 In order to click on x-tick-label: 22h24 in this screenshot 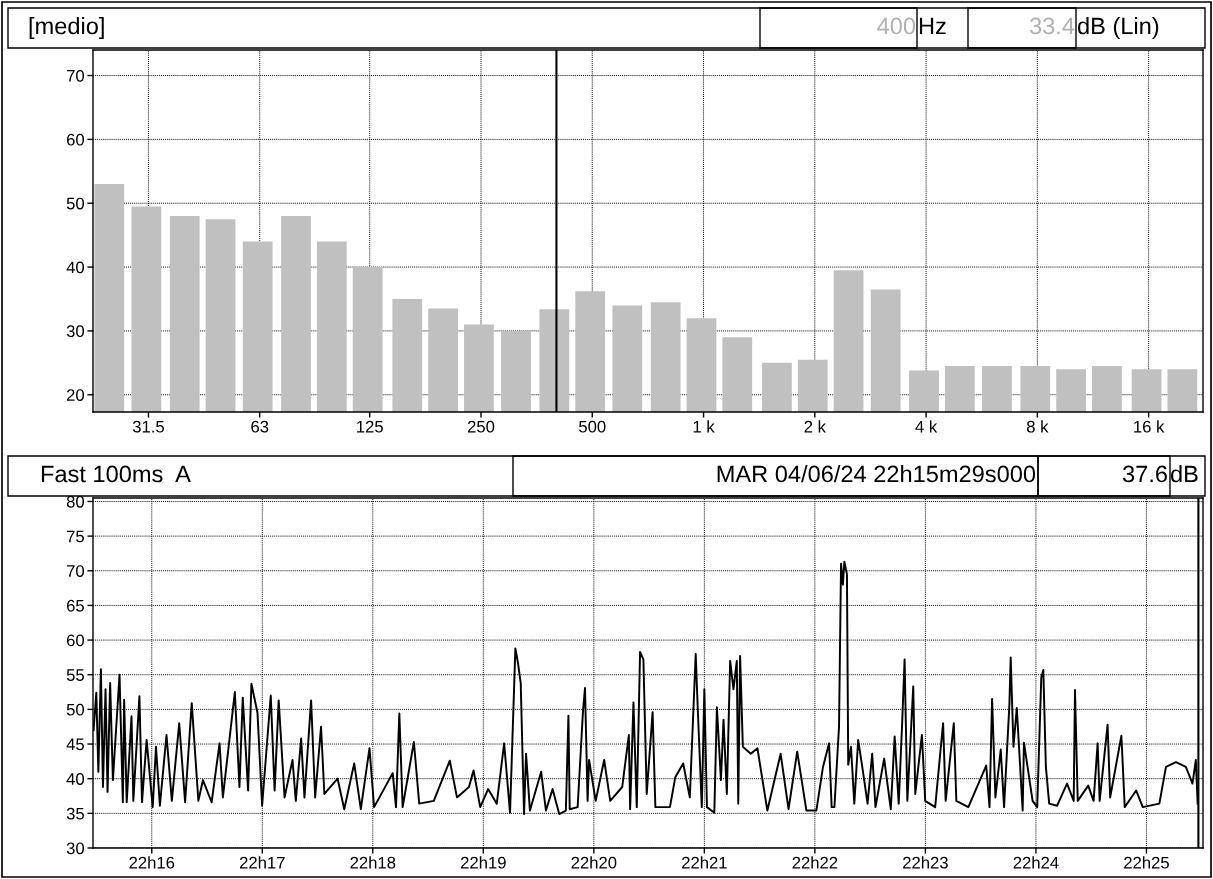, I will do `click(1036, 862)`.